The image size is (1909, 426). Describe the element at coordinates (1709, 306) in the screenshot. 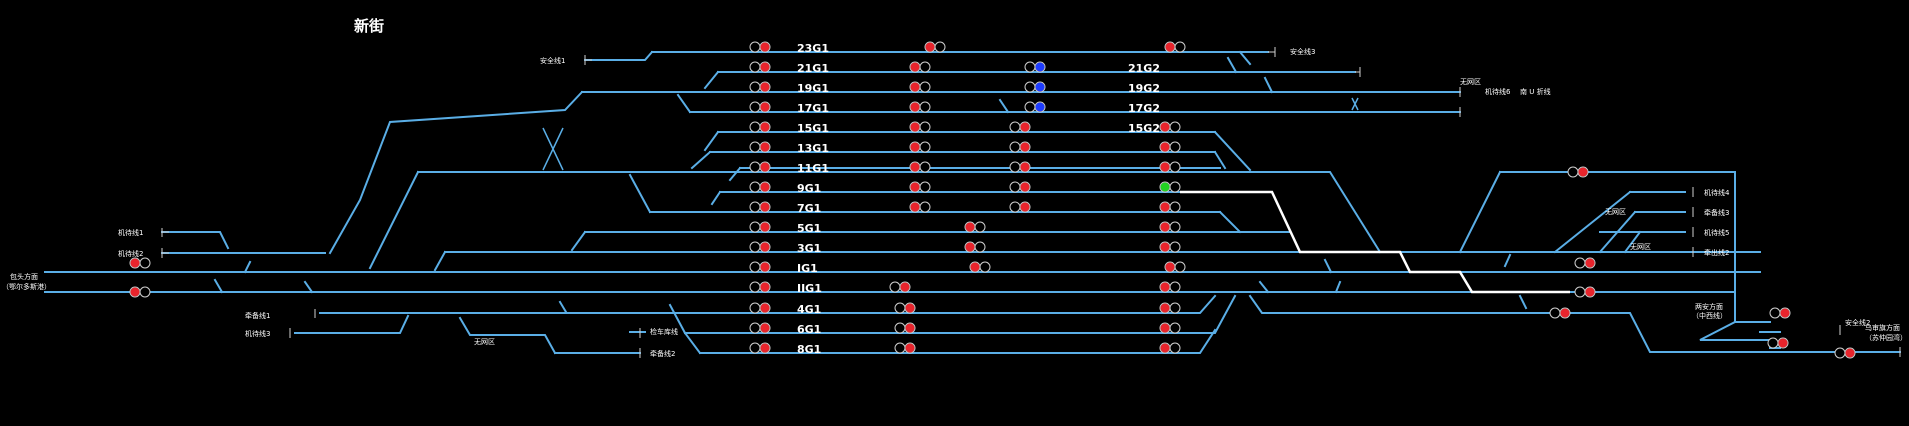

I see `label-mid-dir-1: 两安方面` at that location.